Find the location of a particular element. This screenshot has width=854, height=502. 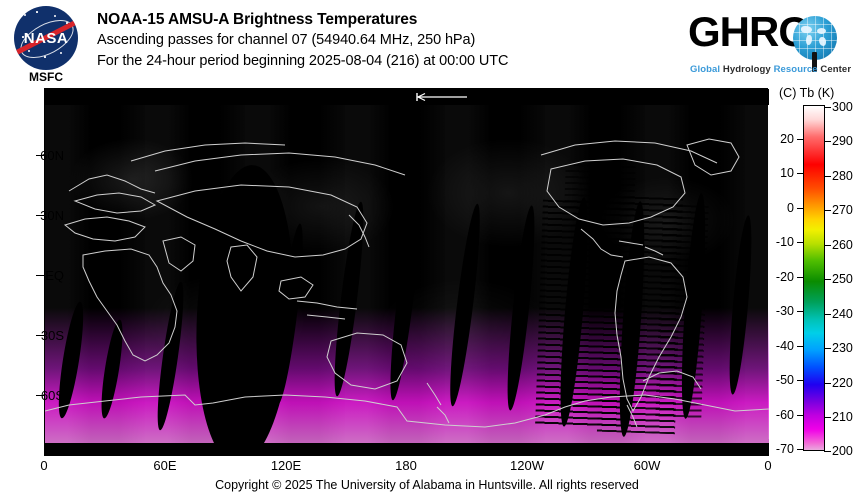

ghrc-subtitle: Global Hydrology Resource Center is located at coordinates (770, 69).